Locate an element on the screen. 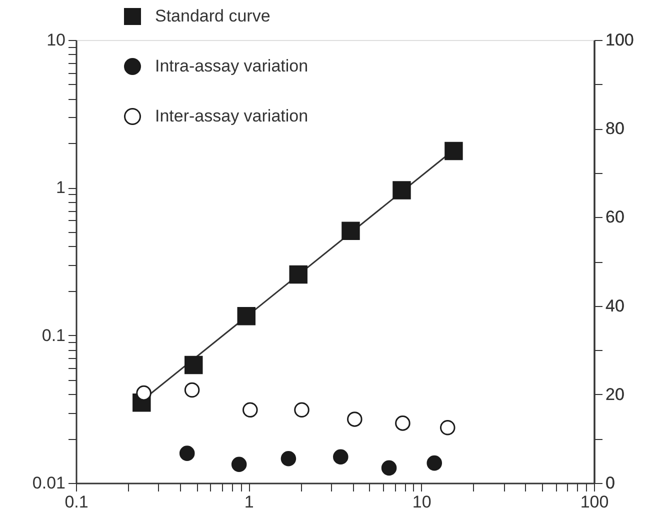  y2-tick-label: 100 is located at coordinates (620, 40).